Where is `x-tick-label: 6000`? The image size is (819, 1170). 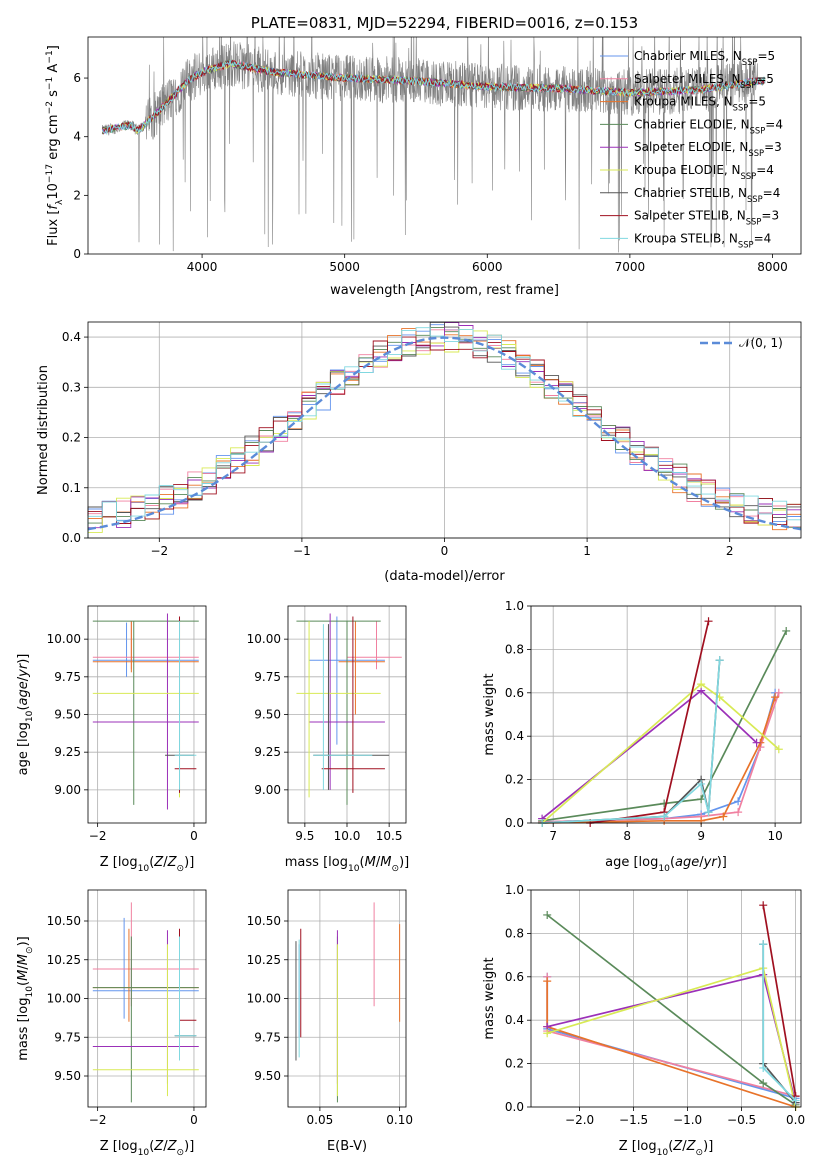
x-tick-label: 6000 is located at coordinates (487, 267).